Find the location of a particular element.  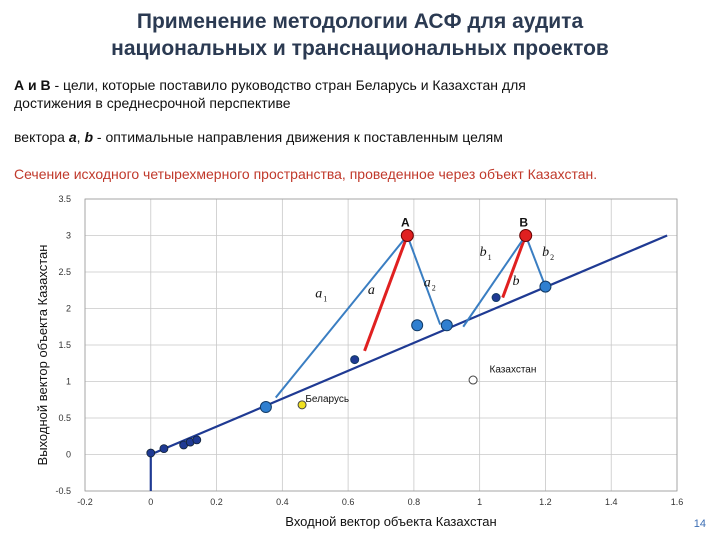

vector-b is located at coordinates (514, 266).